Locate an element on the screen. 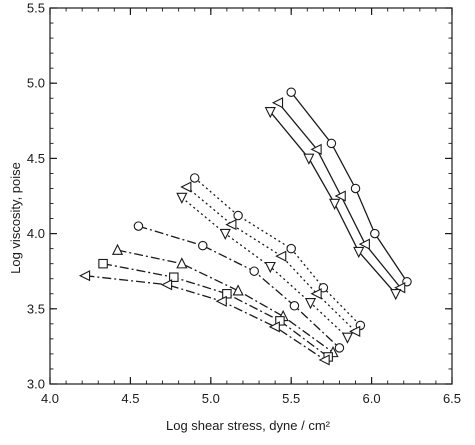 The width and height of the screenshot is (475, 445). y-tick-label: 5.5 is located at coordinates (36, 8).